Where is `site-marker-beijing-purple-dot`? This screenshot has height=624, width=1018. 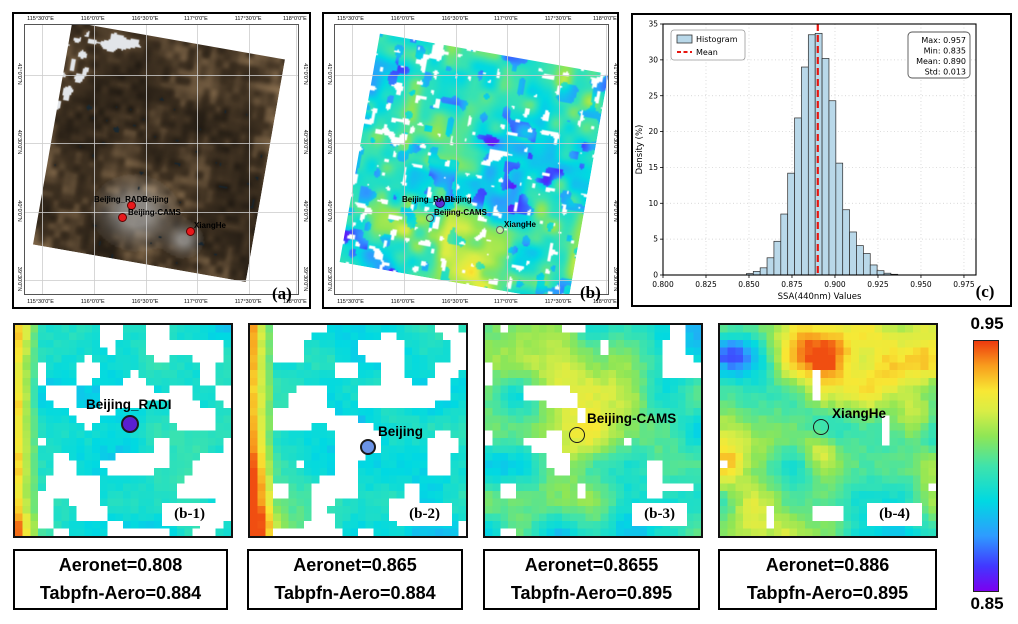
site-marker-beijing-purple-dot is located at coordinates (440, 203).